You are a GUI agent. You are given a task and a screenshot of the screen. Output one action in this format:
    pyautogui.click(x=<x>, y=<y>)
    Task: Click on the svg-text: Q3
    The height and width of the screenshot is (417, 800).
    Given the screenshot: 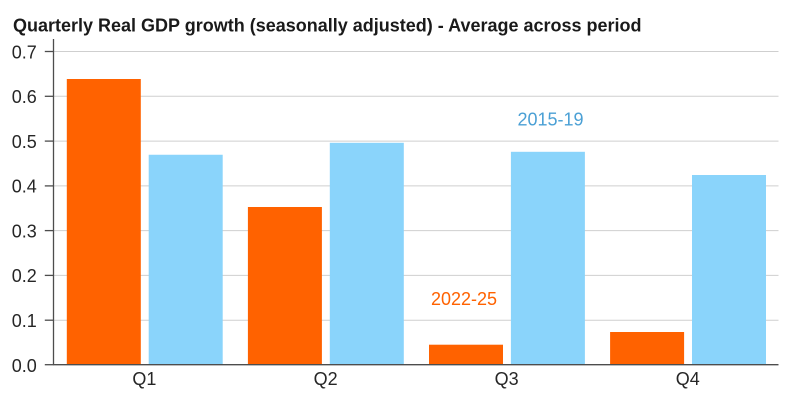 What is the action you would take?
    pyautogui.click(x=507, y=379)
    